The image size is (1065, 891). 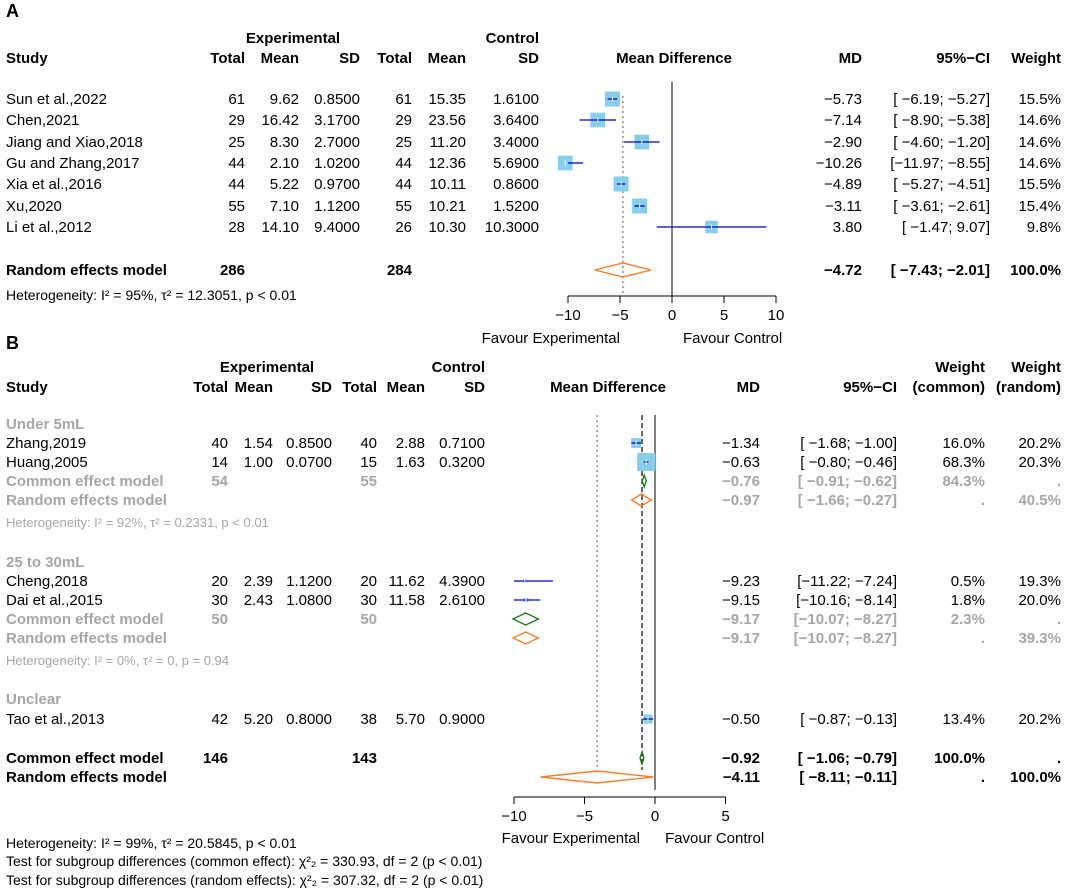 What do you see at coordinates (850, 58) in the screenshot?
I see `header-md: MD` at bounding box center [850, 58].